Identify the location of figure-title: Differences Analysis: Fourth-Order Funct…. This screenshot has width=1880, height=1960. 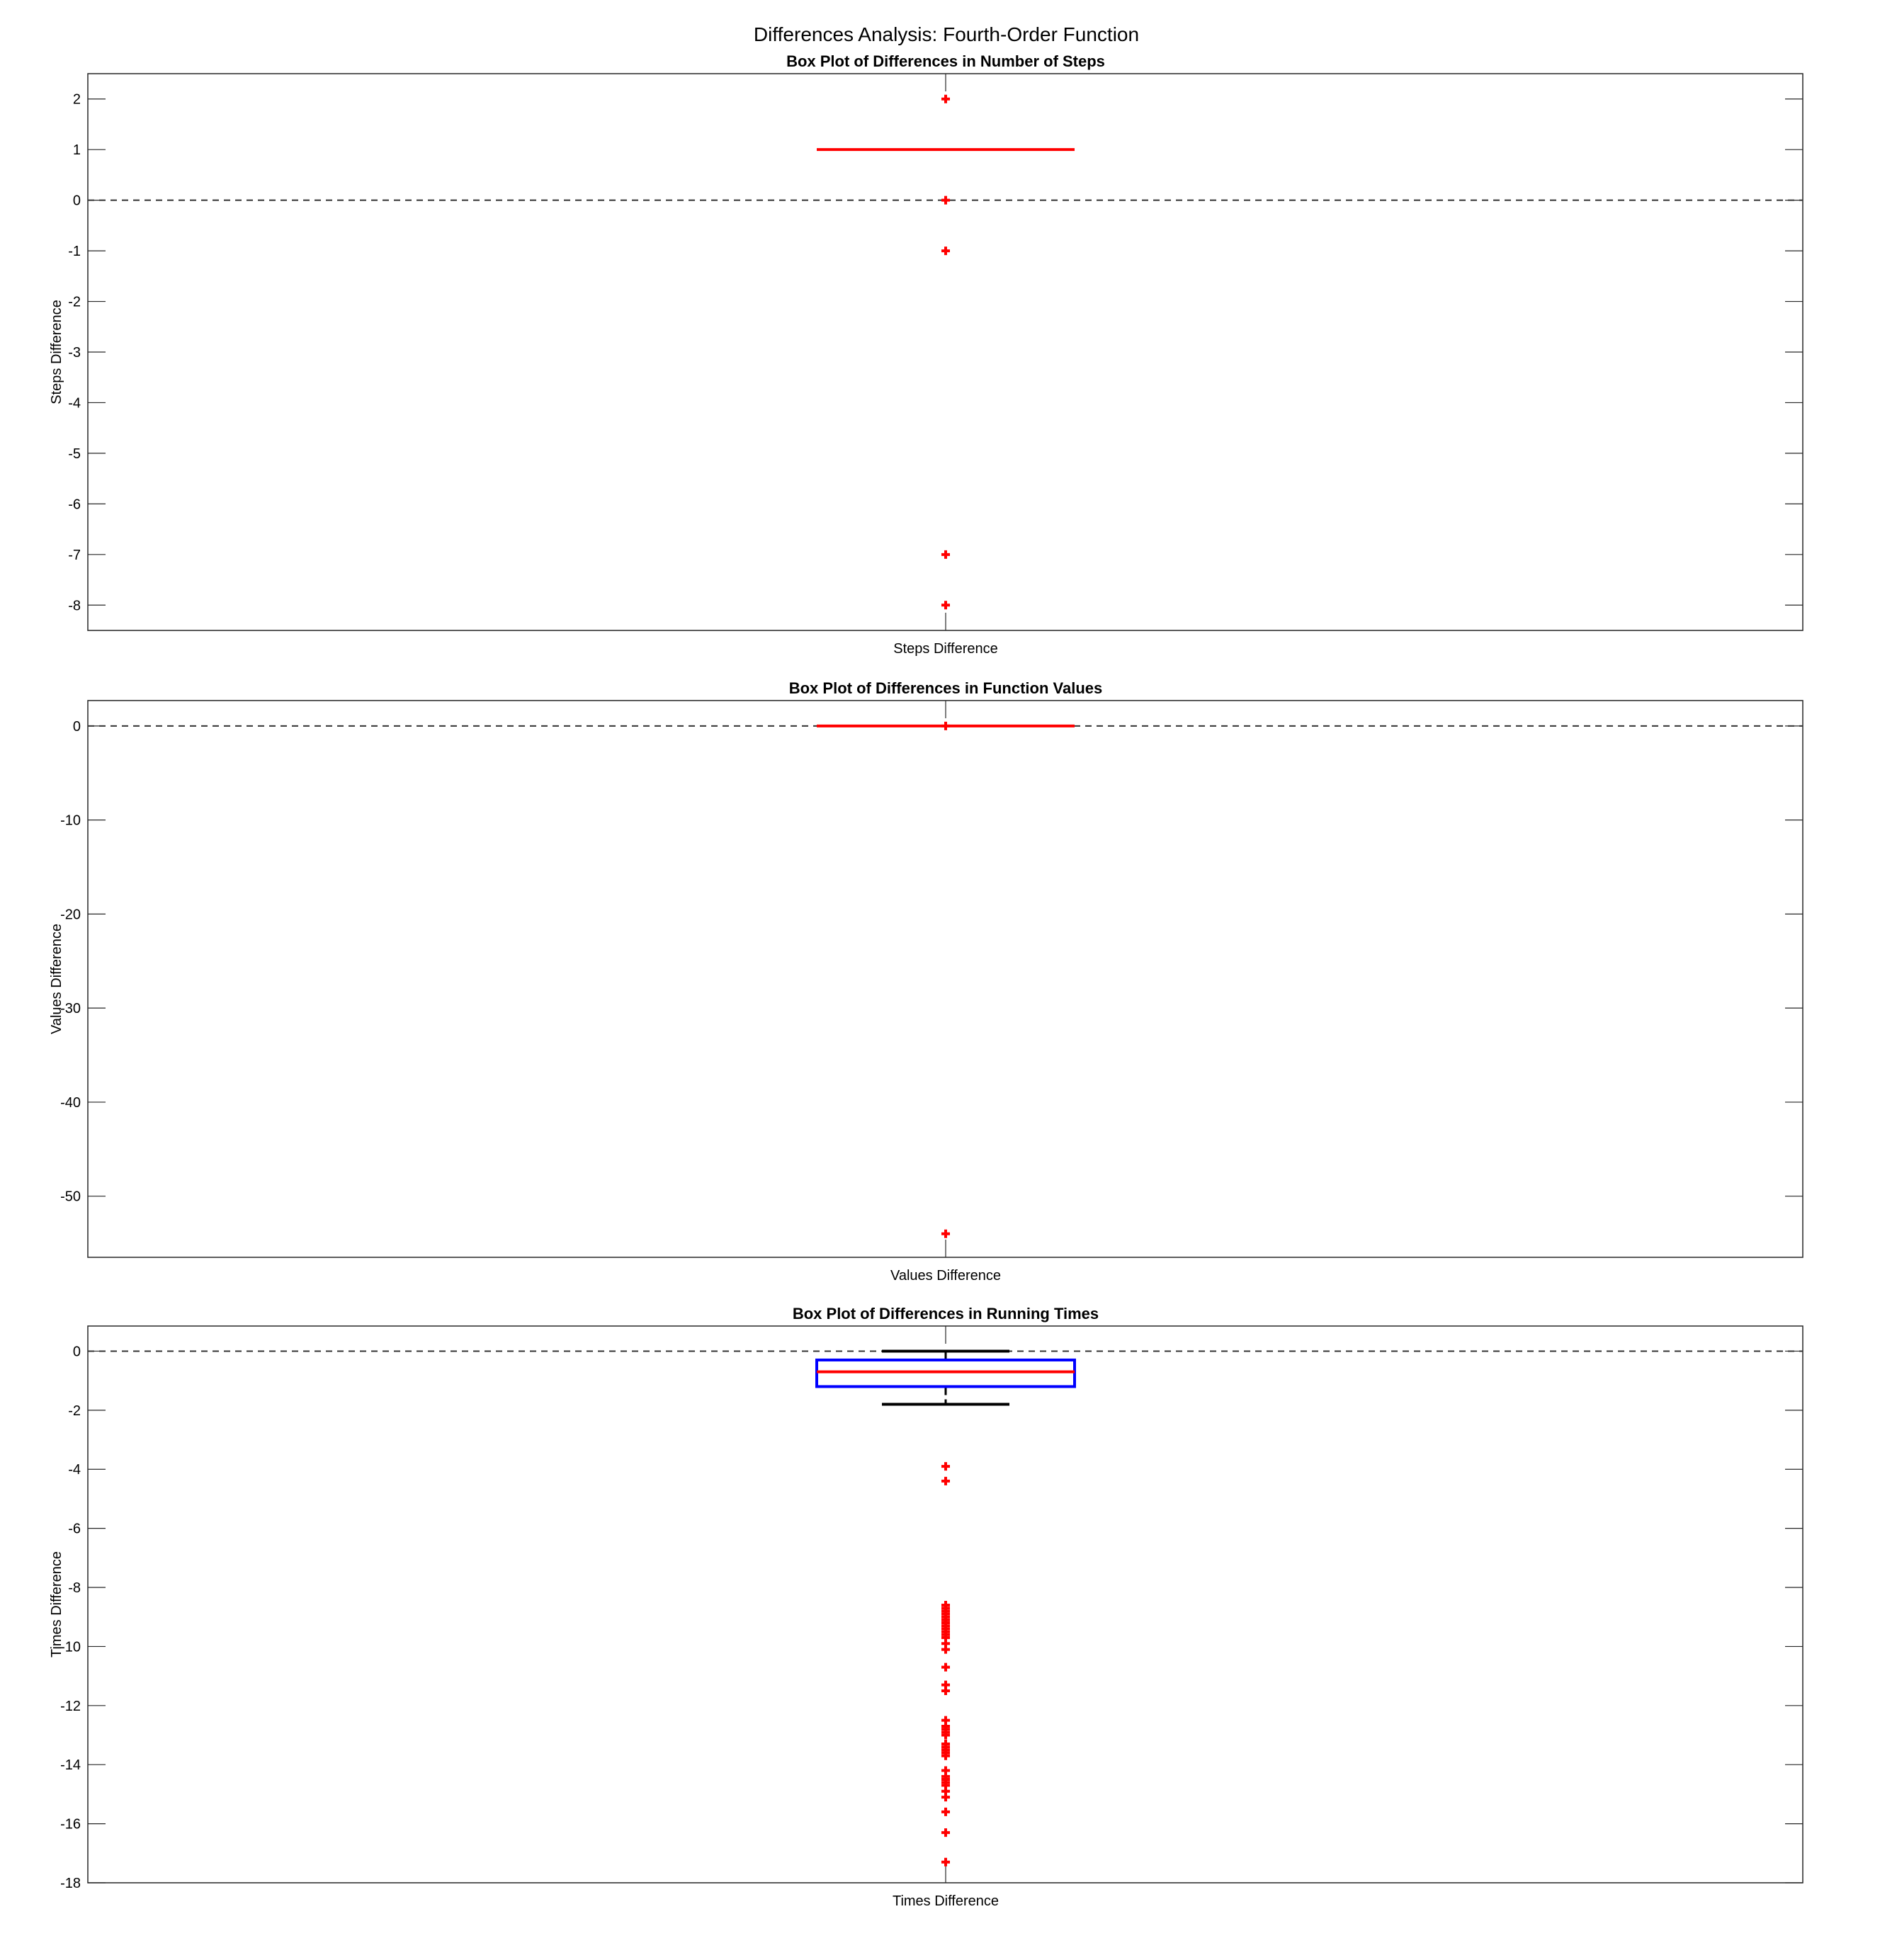
(946, 34).